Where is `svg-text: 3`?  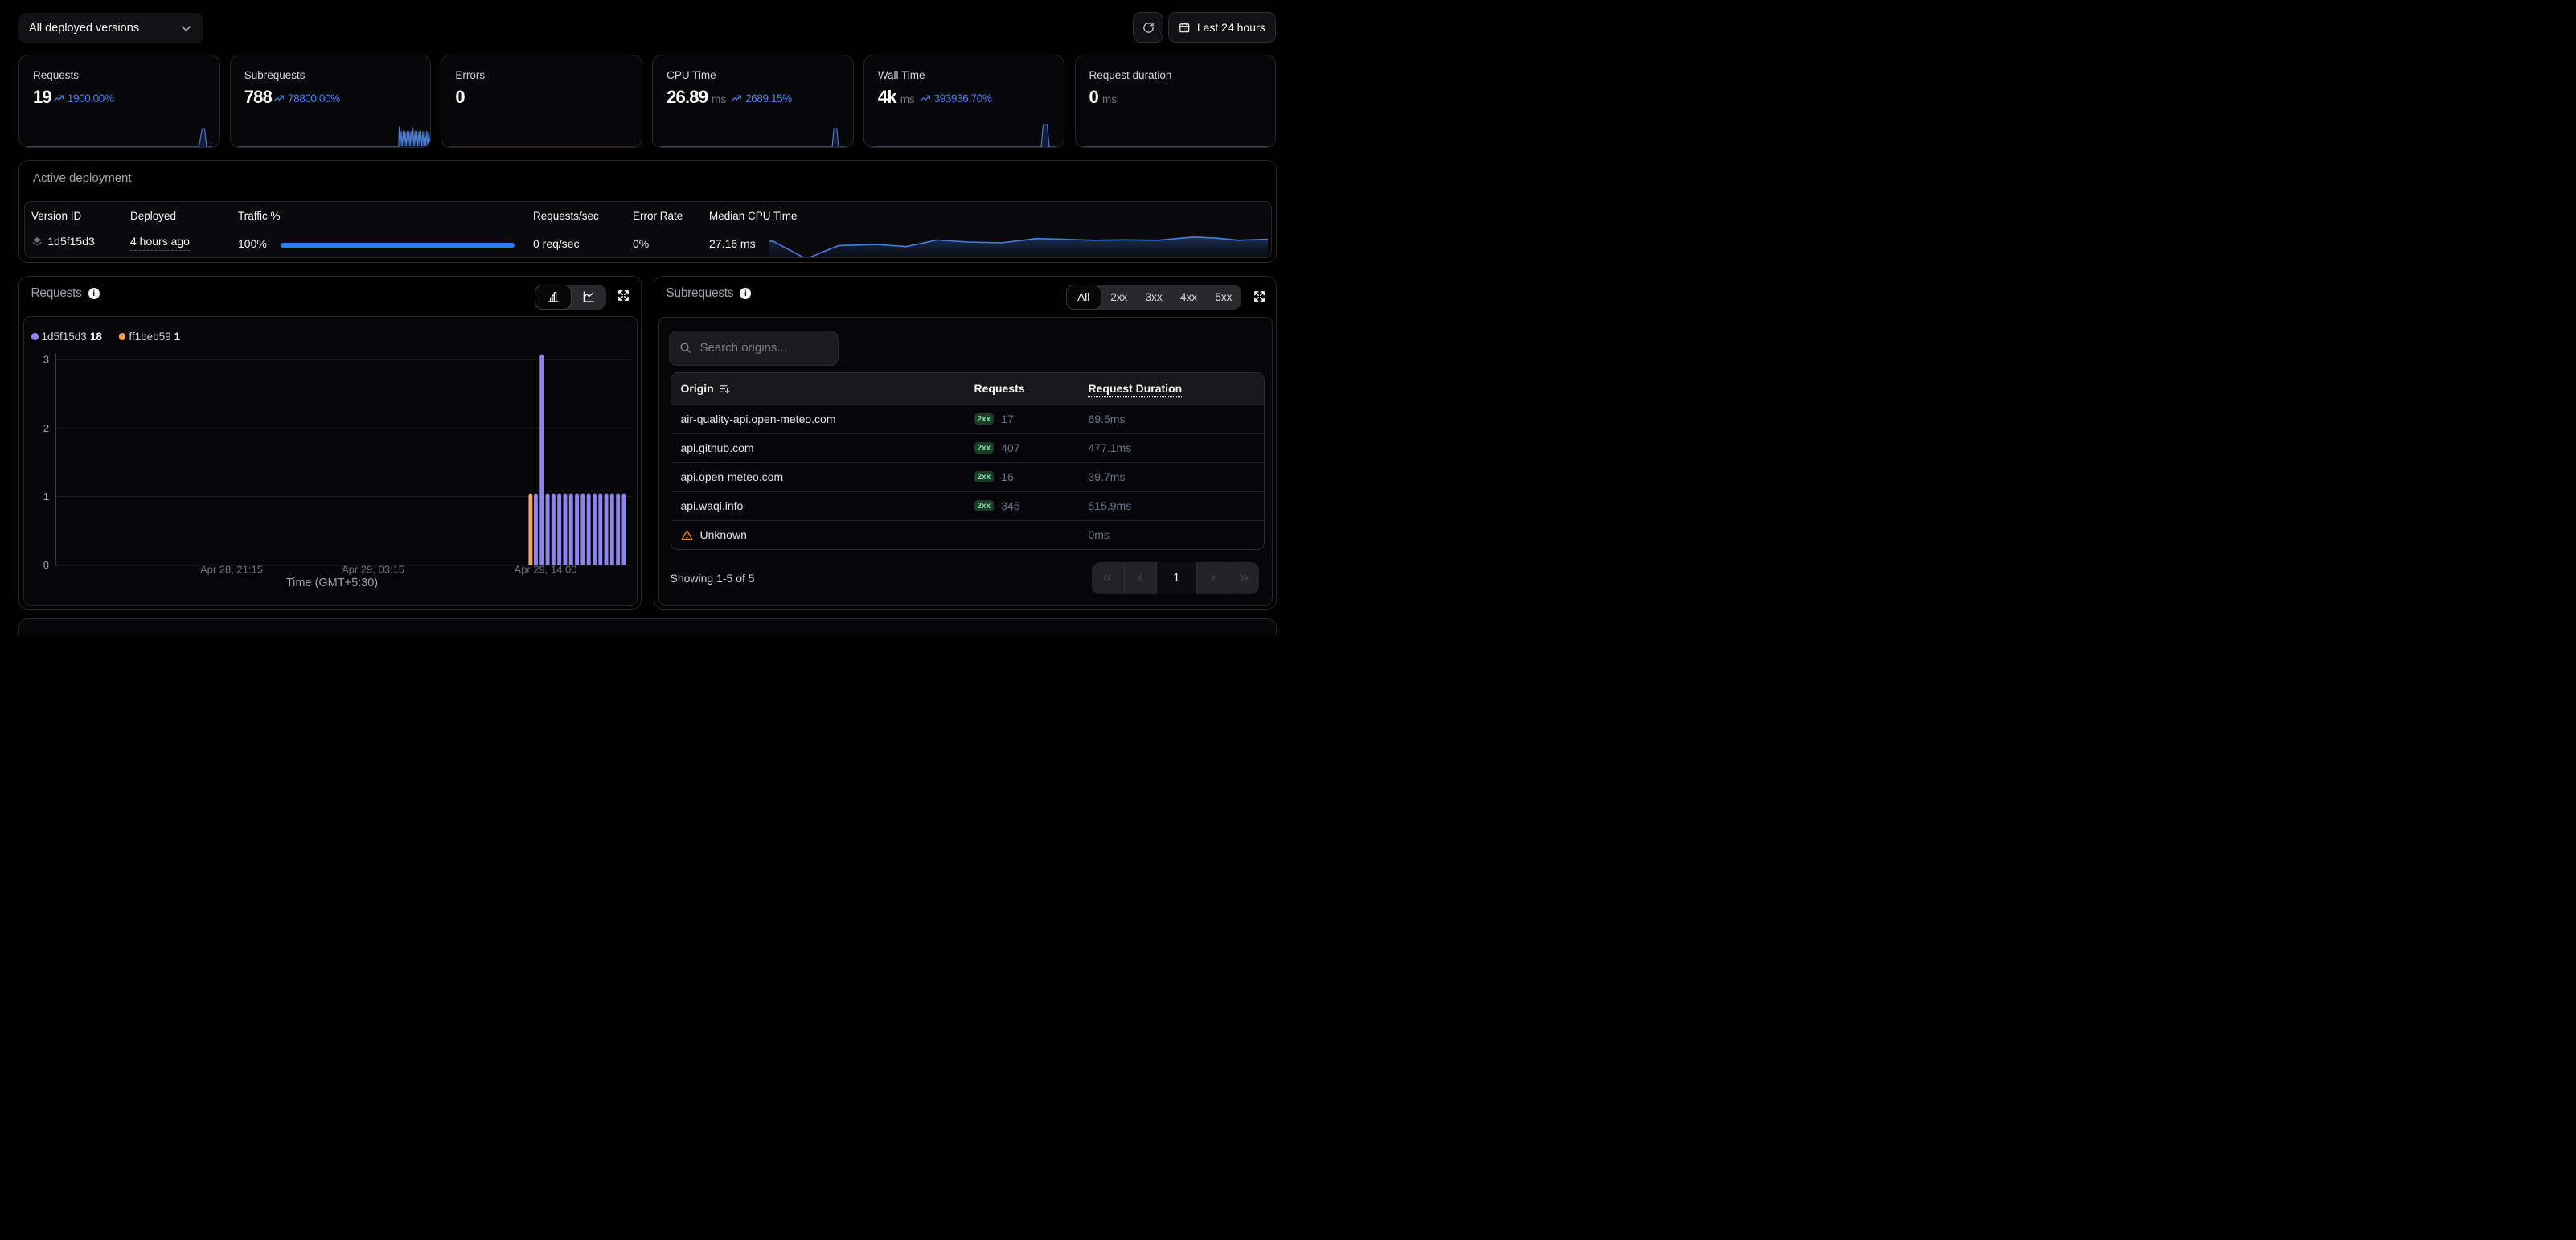 svg-text: 3 is located at coordinates (45, 359).